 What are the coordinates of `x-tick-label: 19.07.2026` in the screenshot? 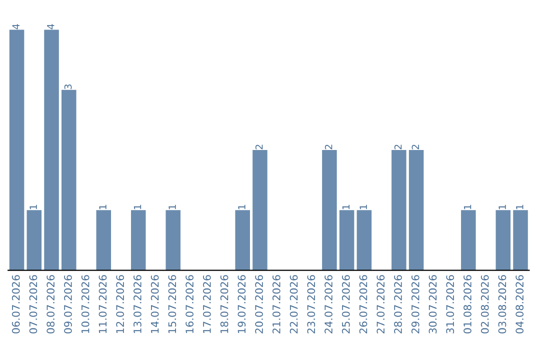 It's located at (242, 304).